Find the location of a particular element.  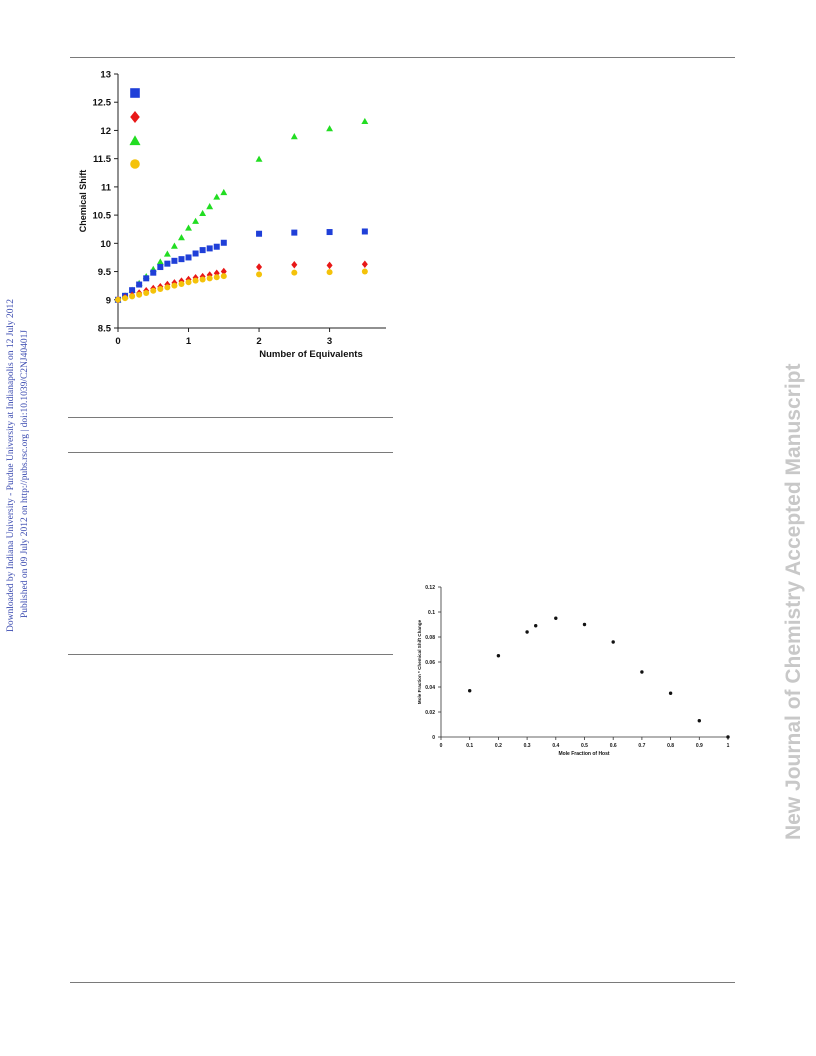

x-tick-label: 0.8 is located at coordinates (670, 746).